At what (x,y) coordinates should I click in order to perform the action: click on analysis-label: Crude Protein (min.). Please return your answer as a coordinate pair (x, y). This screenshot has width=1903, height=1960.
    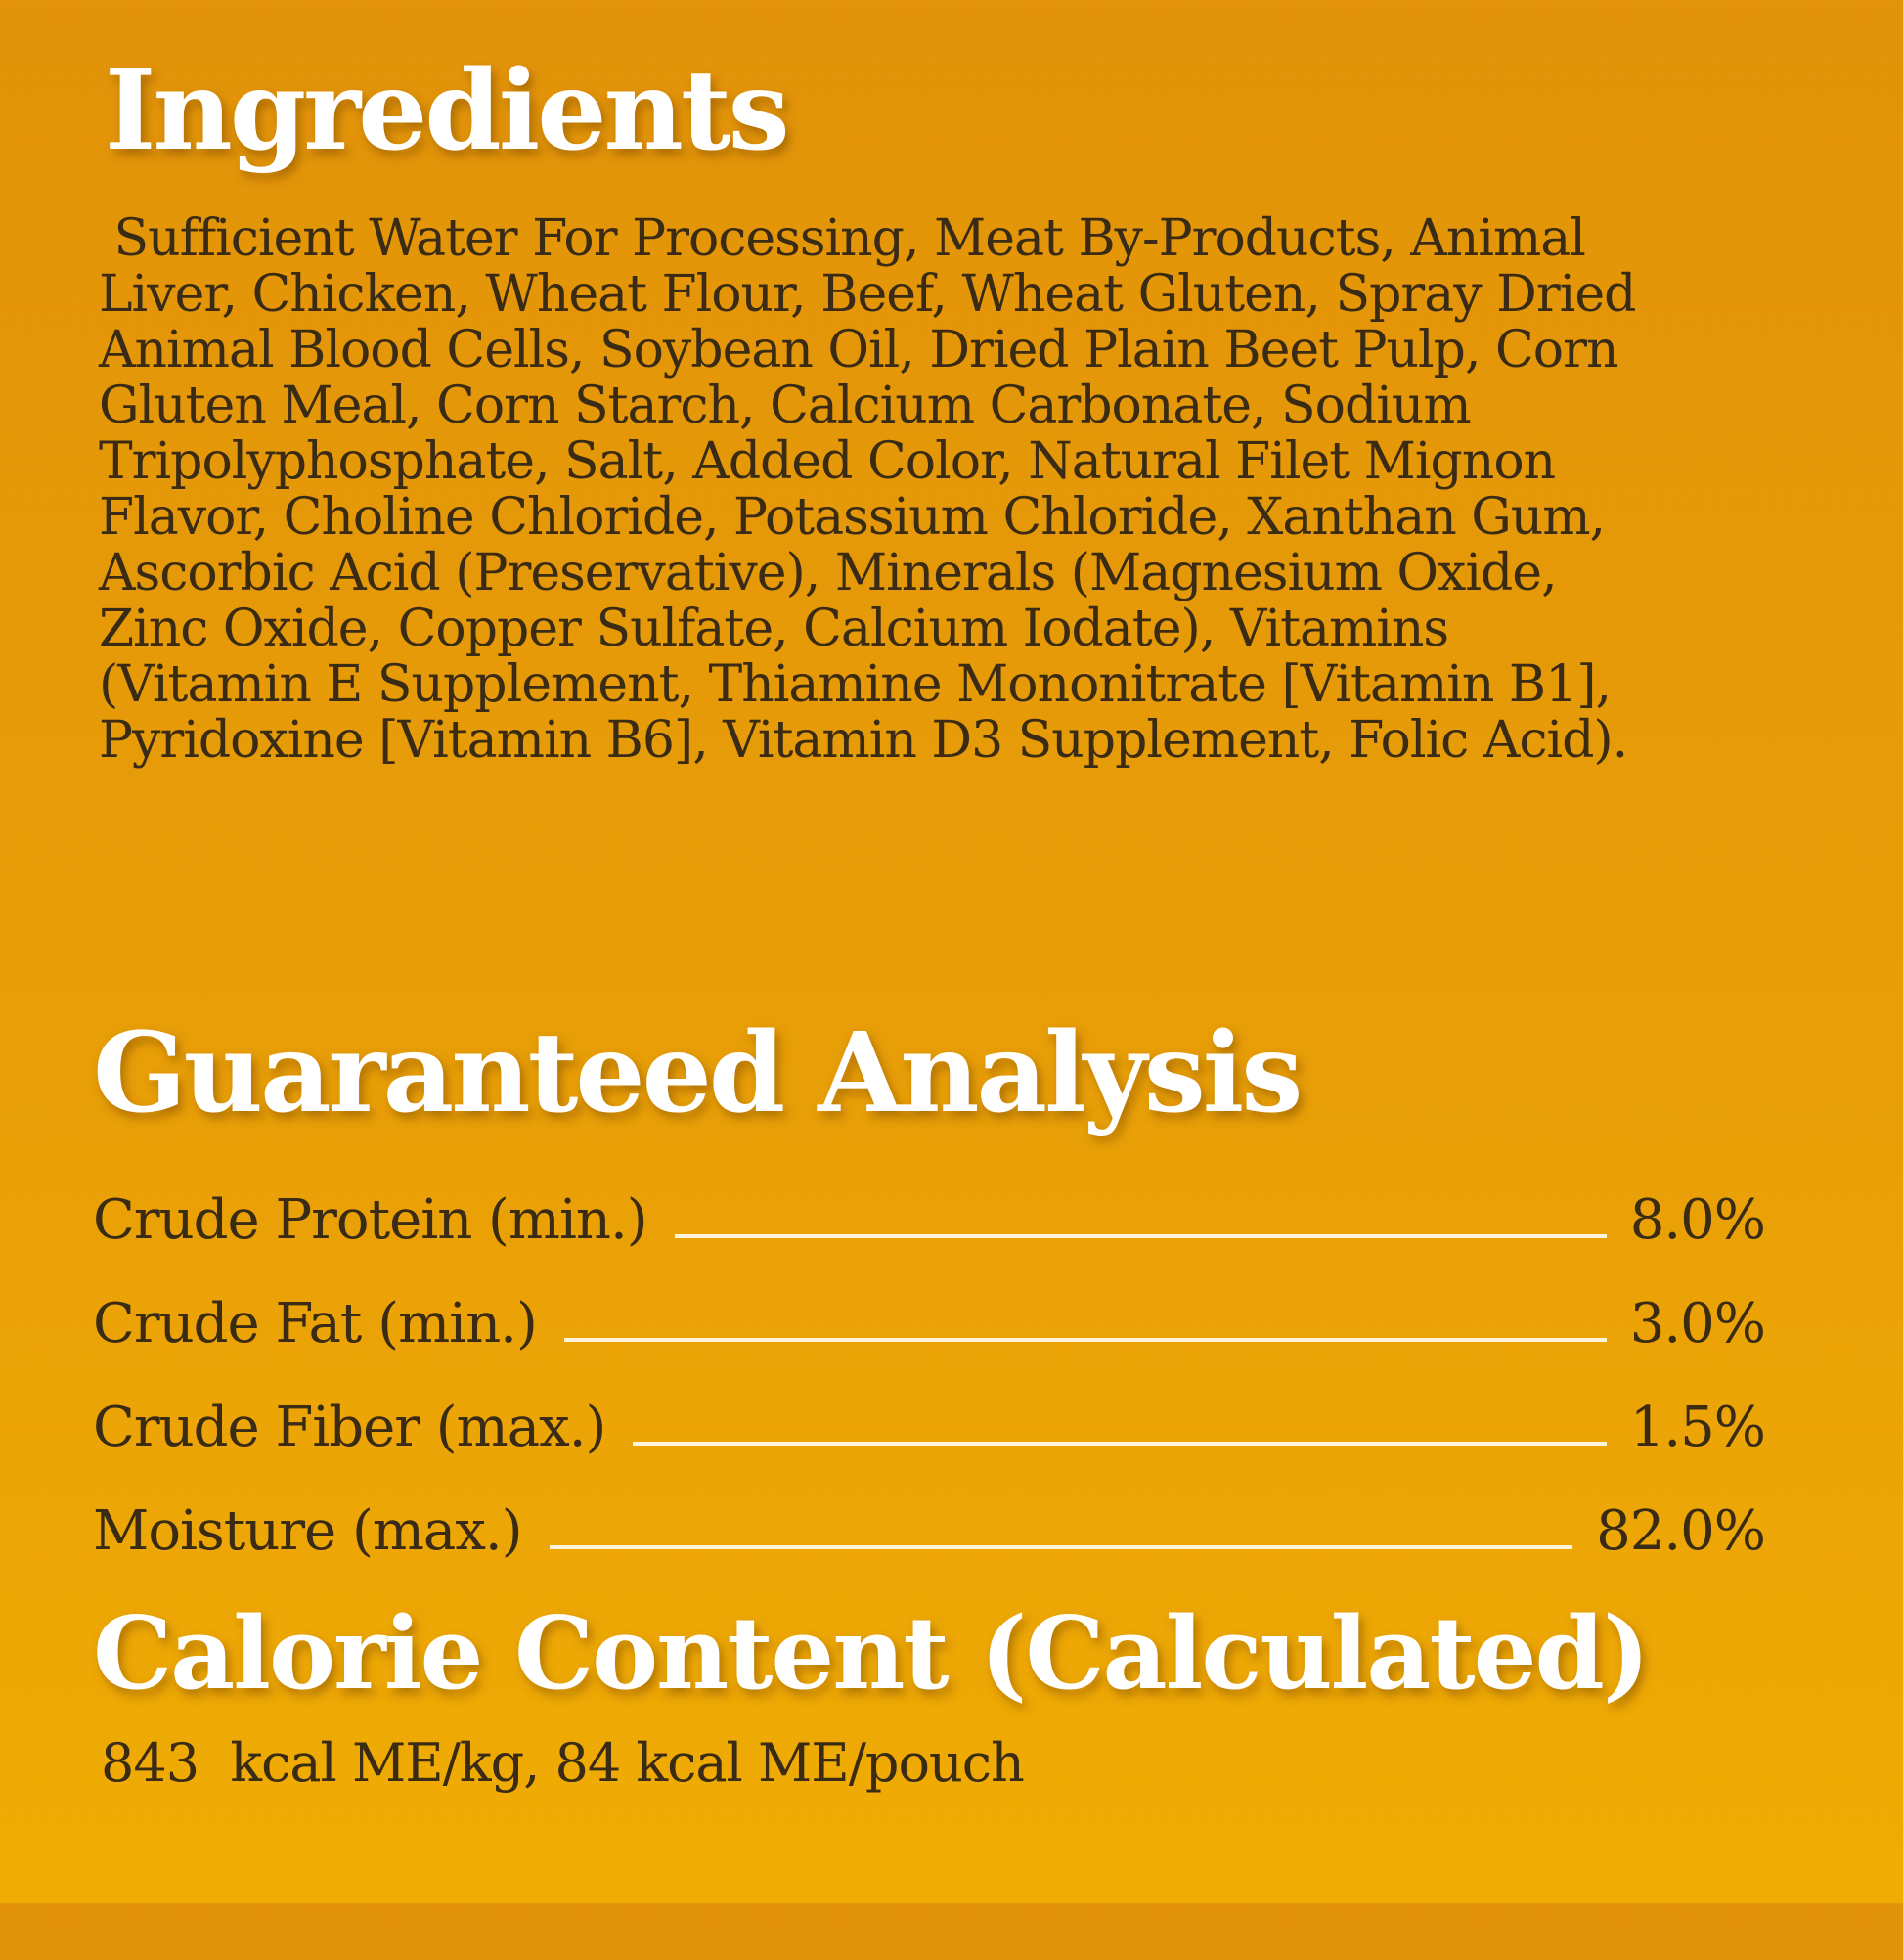
    Looking at the image, I should click on (370, 1220).